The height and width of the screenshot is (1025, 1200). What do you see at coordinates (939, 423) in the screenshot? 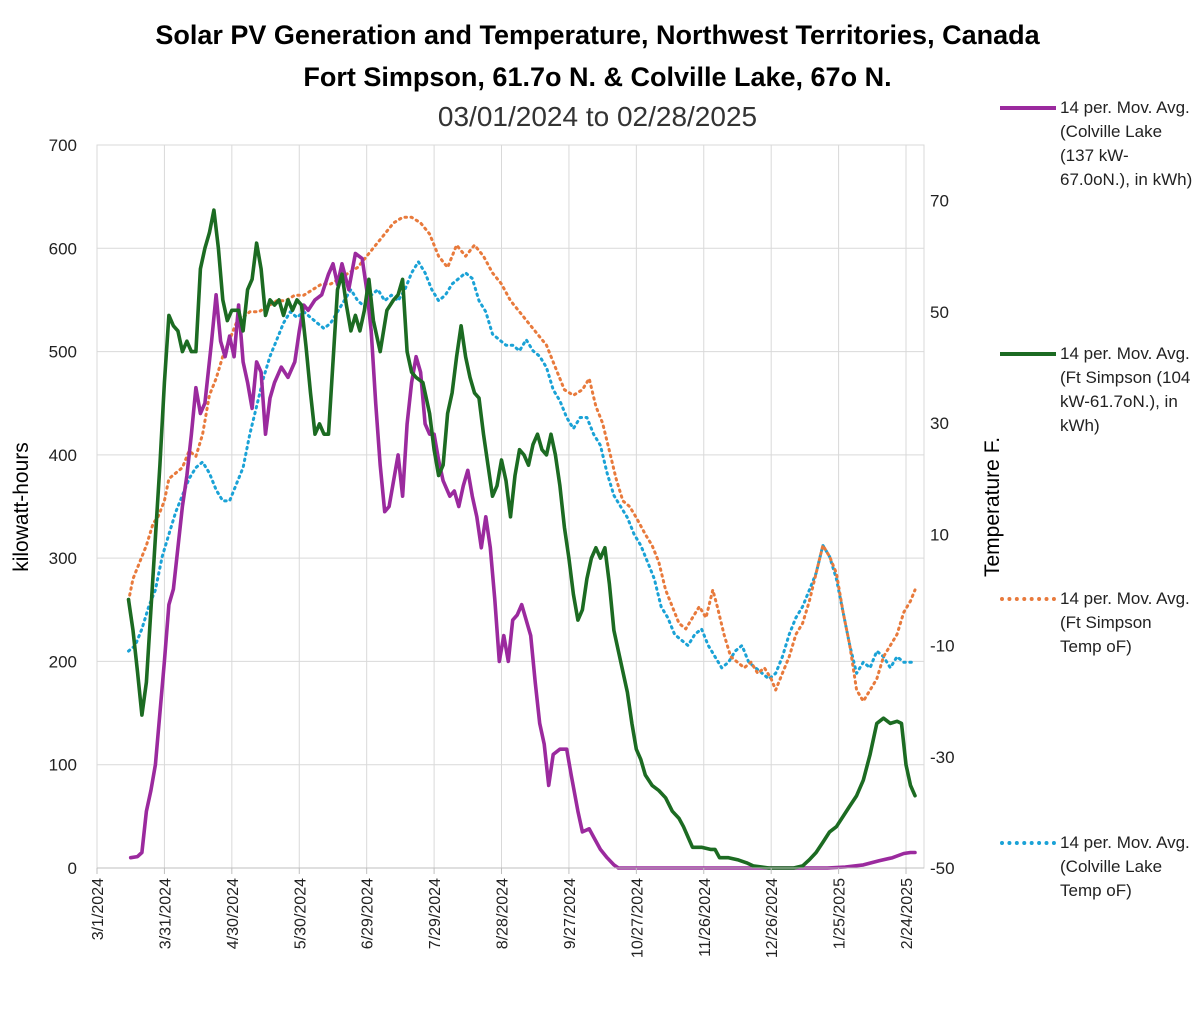
I see `y2-tick-label: 30` at bounding box center [939, 423].